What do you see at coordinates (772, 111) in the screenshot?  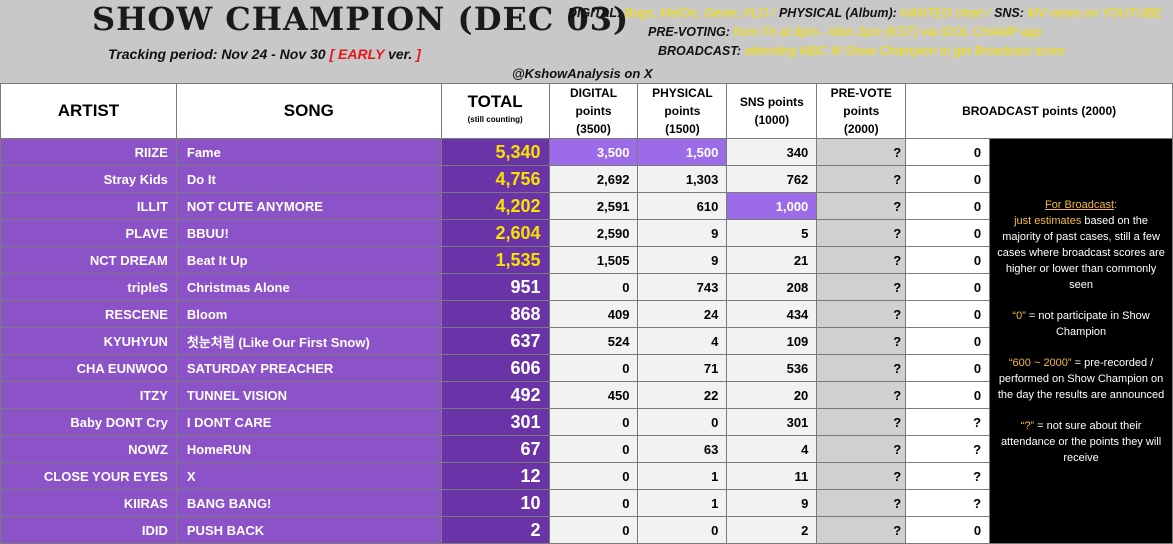 I see `header-sns: SNS points (1000)` at bounding box center [772, 111].